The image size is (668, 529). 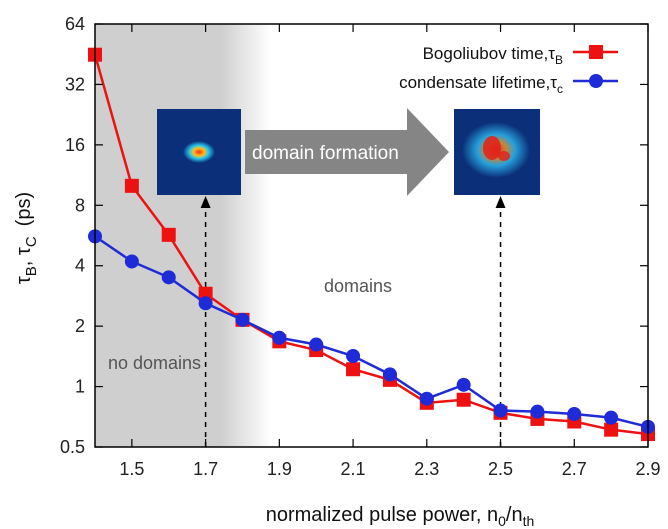 I want to click on inset-image-single-condensate, so click(x=199, y=152).